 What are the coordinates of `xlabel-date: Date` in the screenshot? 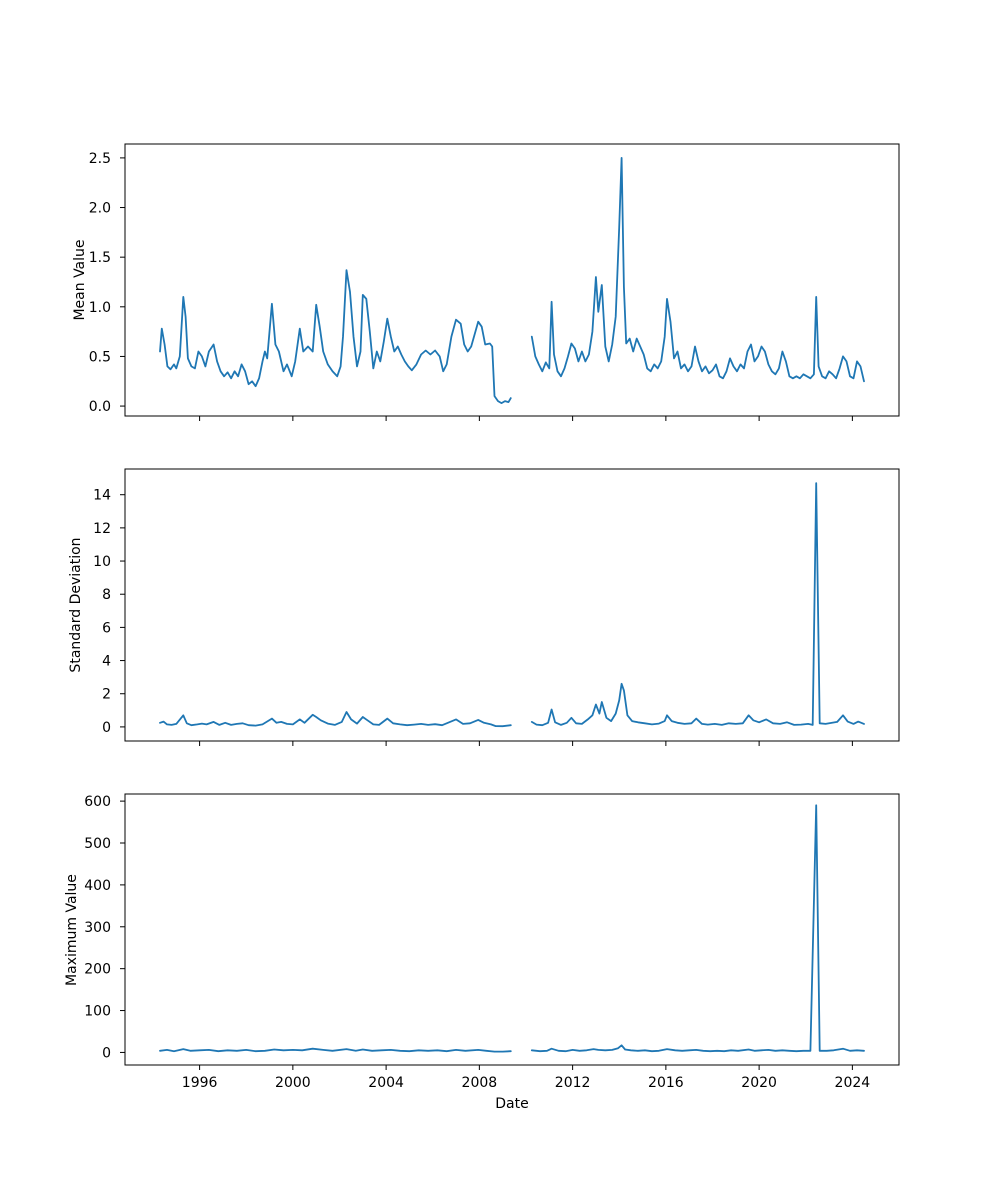 It's located at (511, 1104).